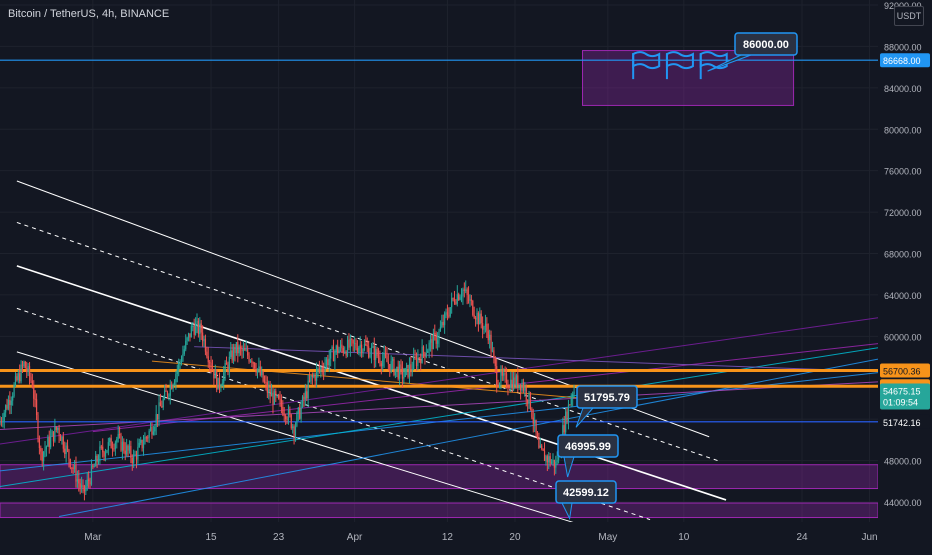  What do you see at coordinates (684, 537) in the screenshot?
I see `time-tick-label: 10` at bounding box center [684, 537].